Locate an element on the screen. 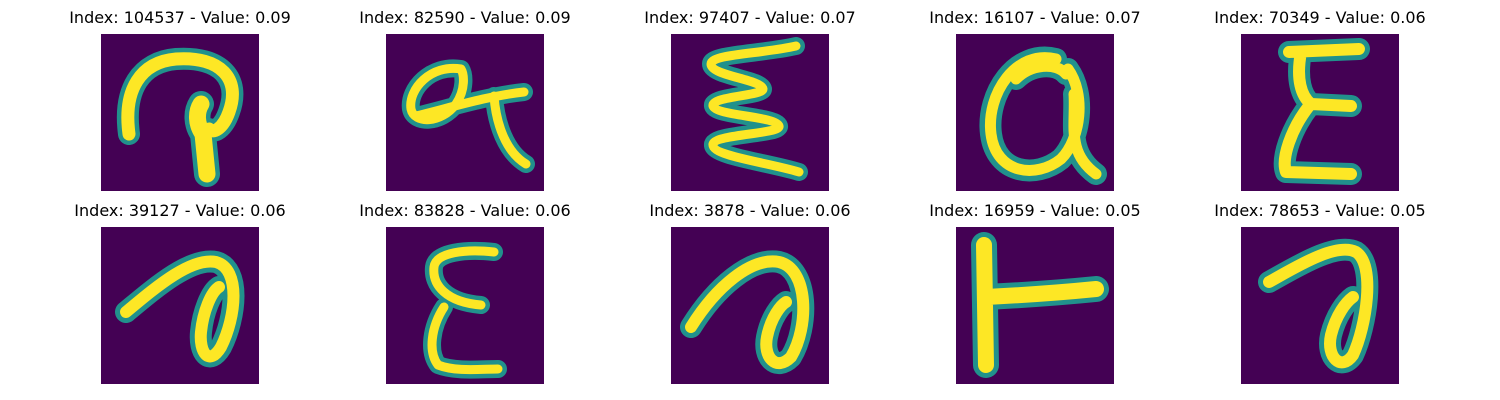 The width and height of the screenshot is (1500, 400). panel-title: Index: 16107 - Value: 0.07 is located at coordinates (1035, 17).